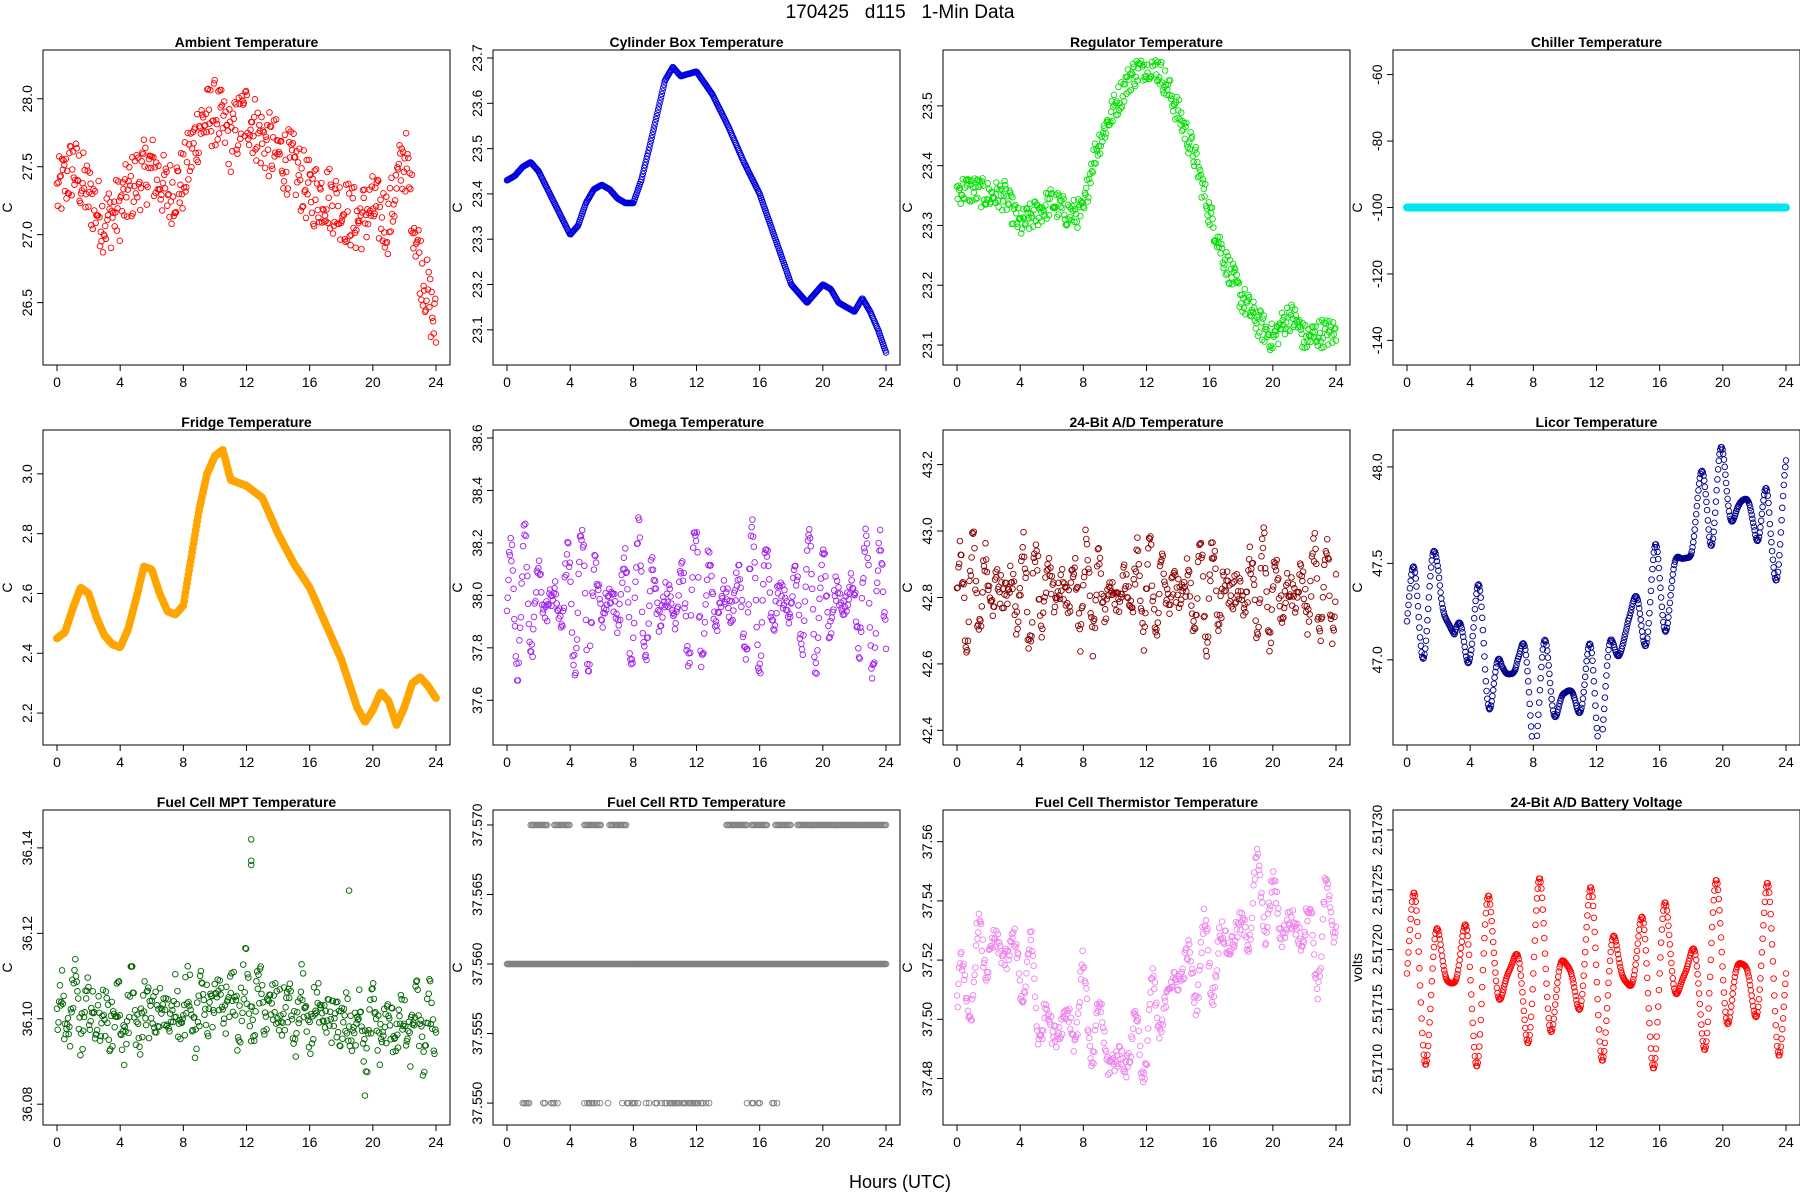  I want to click on y-tick-label: 37.570, so click(477, 824).